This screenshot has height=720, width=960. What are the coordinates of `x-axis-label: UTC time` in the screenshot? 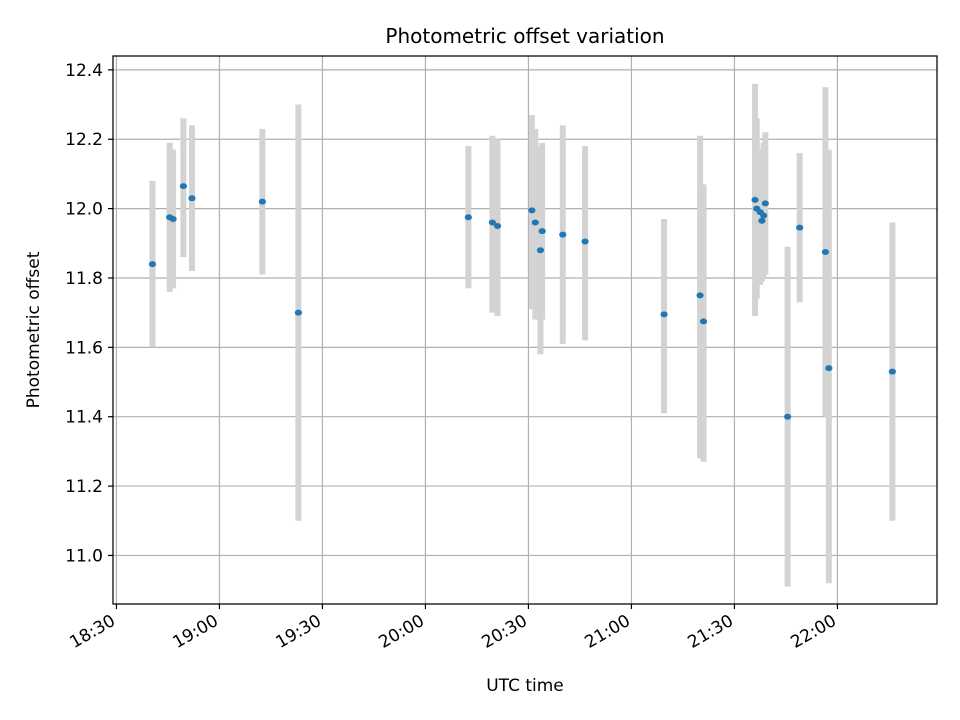 It's located at (525, 686).